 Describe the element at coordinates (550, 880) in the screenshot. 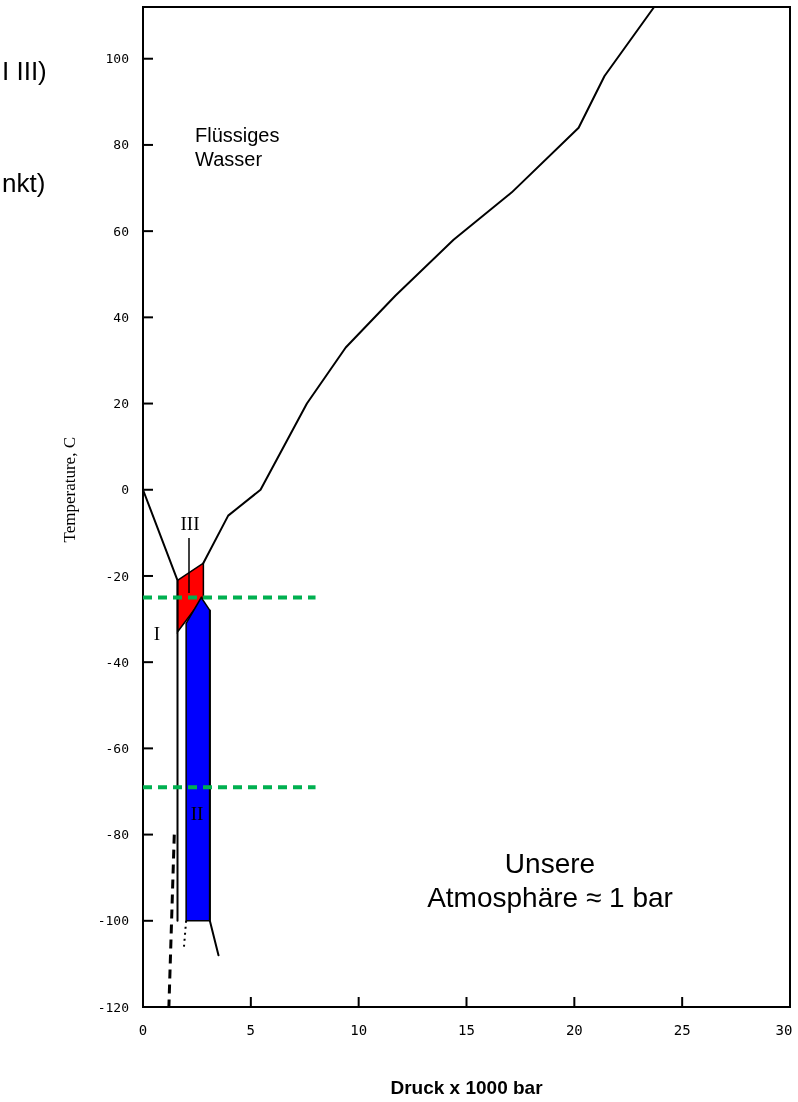

I see `annotation: Unsere Atmosphäre ≈ 1 bar` at that location.